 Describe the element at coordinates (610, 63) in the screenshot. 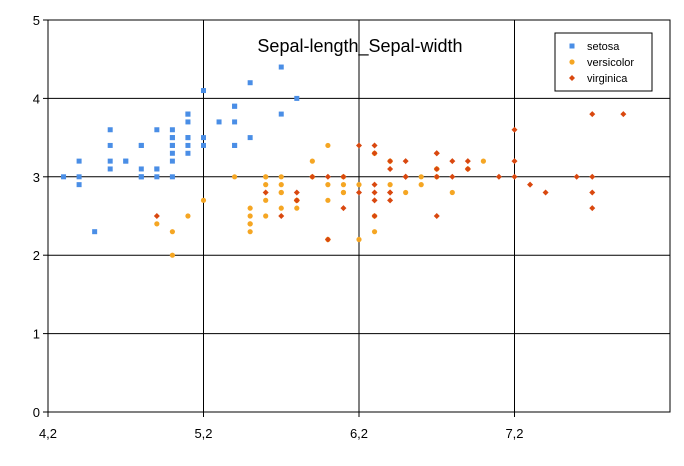

I see `legend-label: versicolor` at that location.